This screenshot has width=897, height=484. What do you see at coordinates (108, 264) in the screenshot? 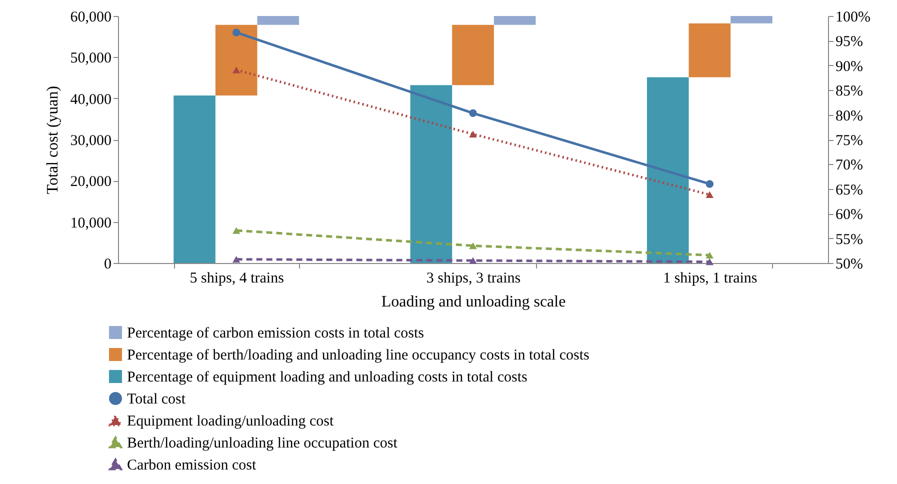
I see `y-tick-label: 0` at bounding box center [108, 264].